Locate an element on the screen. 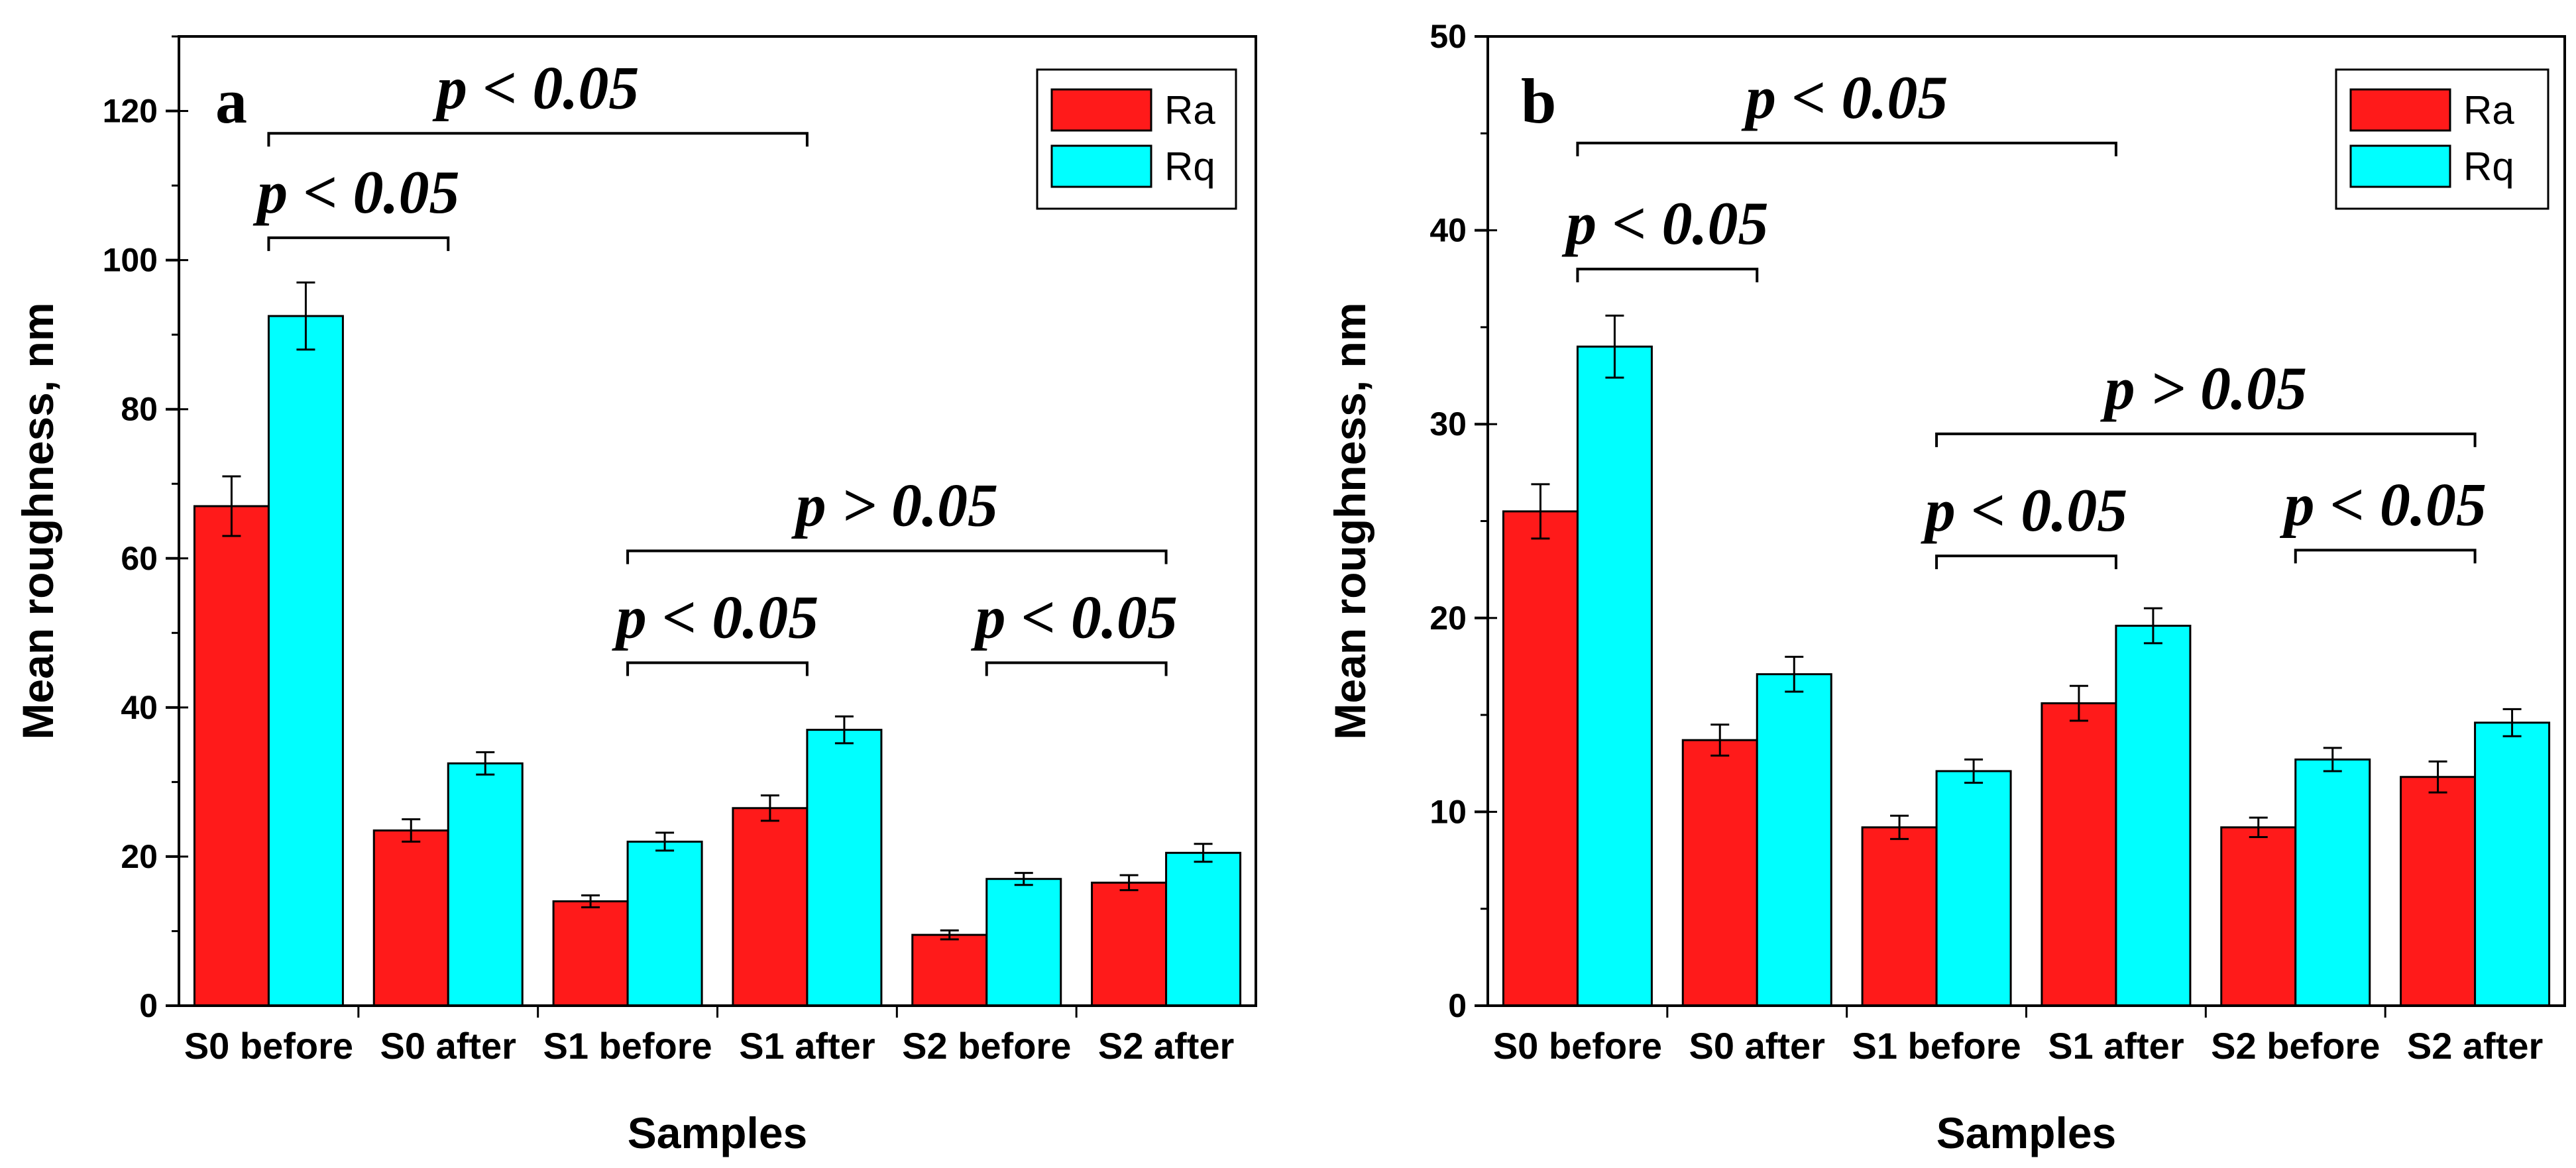 The width and height of the screenshot is (2576, 1168). x-axis-label: Samples is located at coordinates (718, 1132).